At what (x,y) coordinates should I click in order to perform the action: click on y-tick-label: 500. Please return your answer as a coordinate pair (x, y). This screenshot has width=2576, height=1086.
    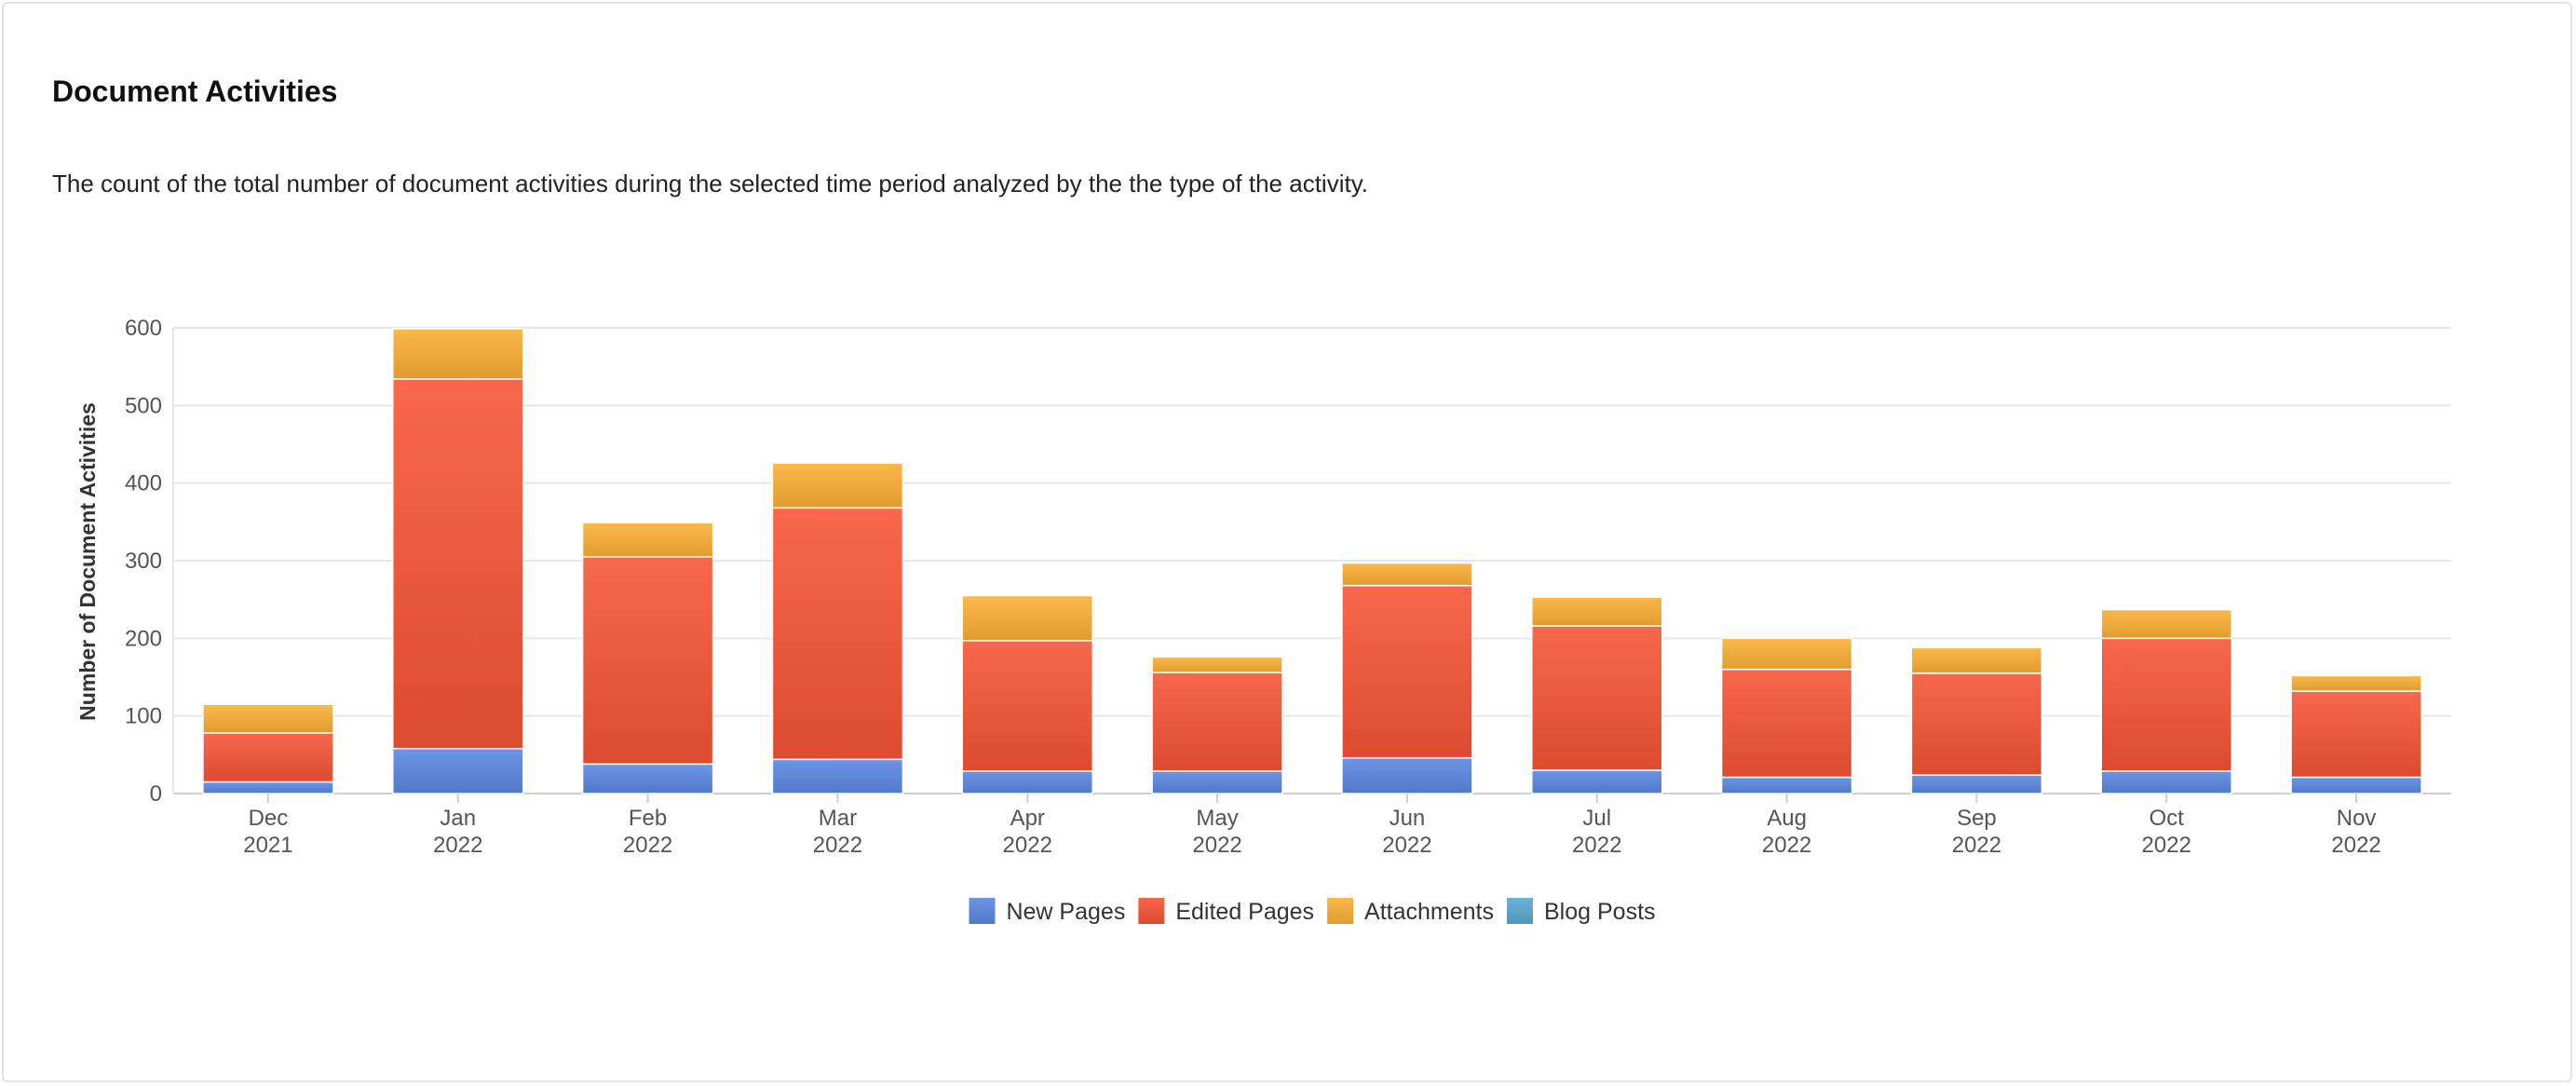
    Looking at the image, I should click on (143, 405).